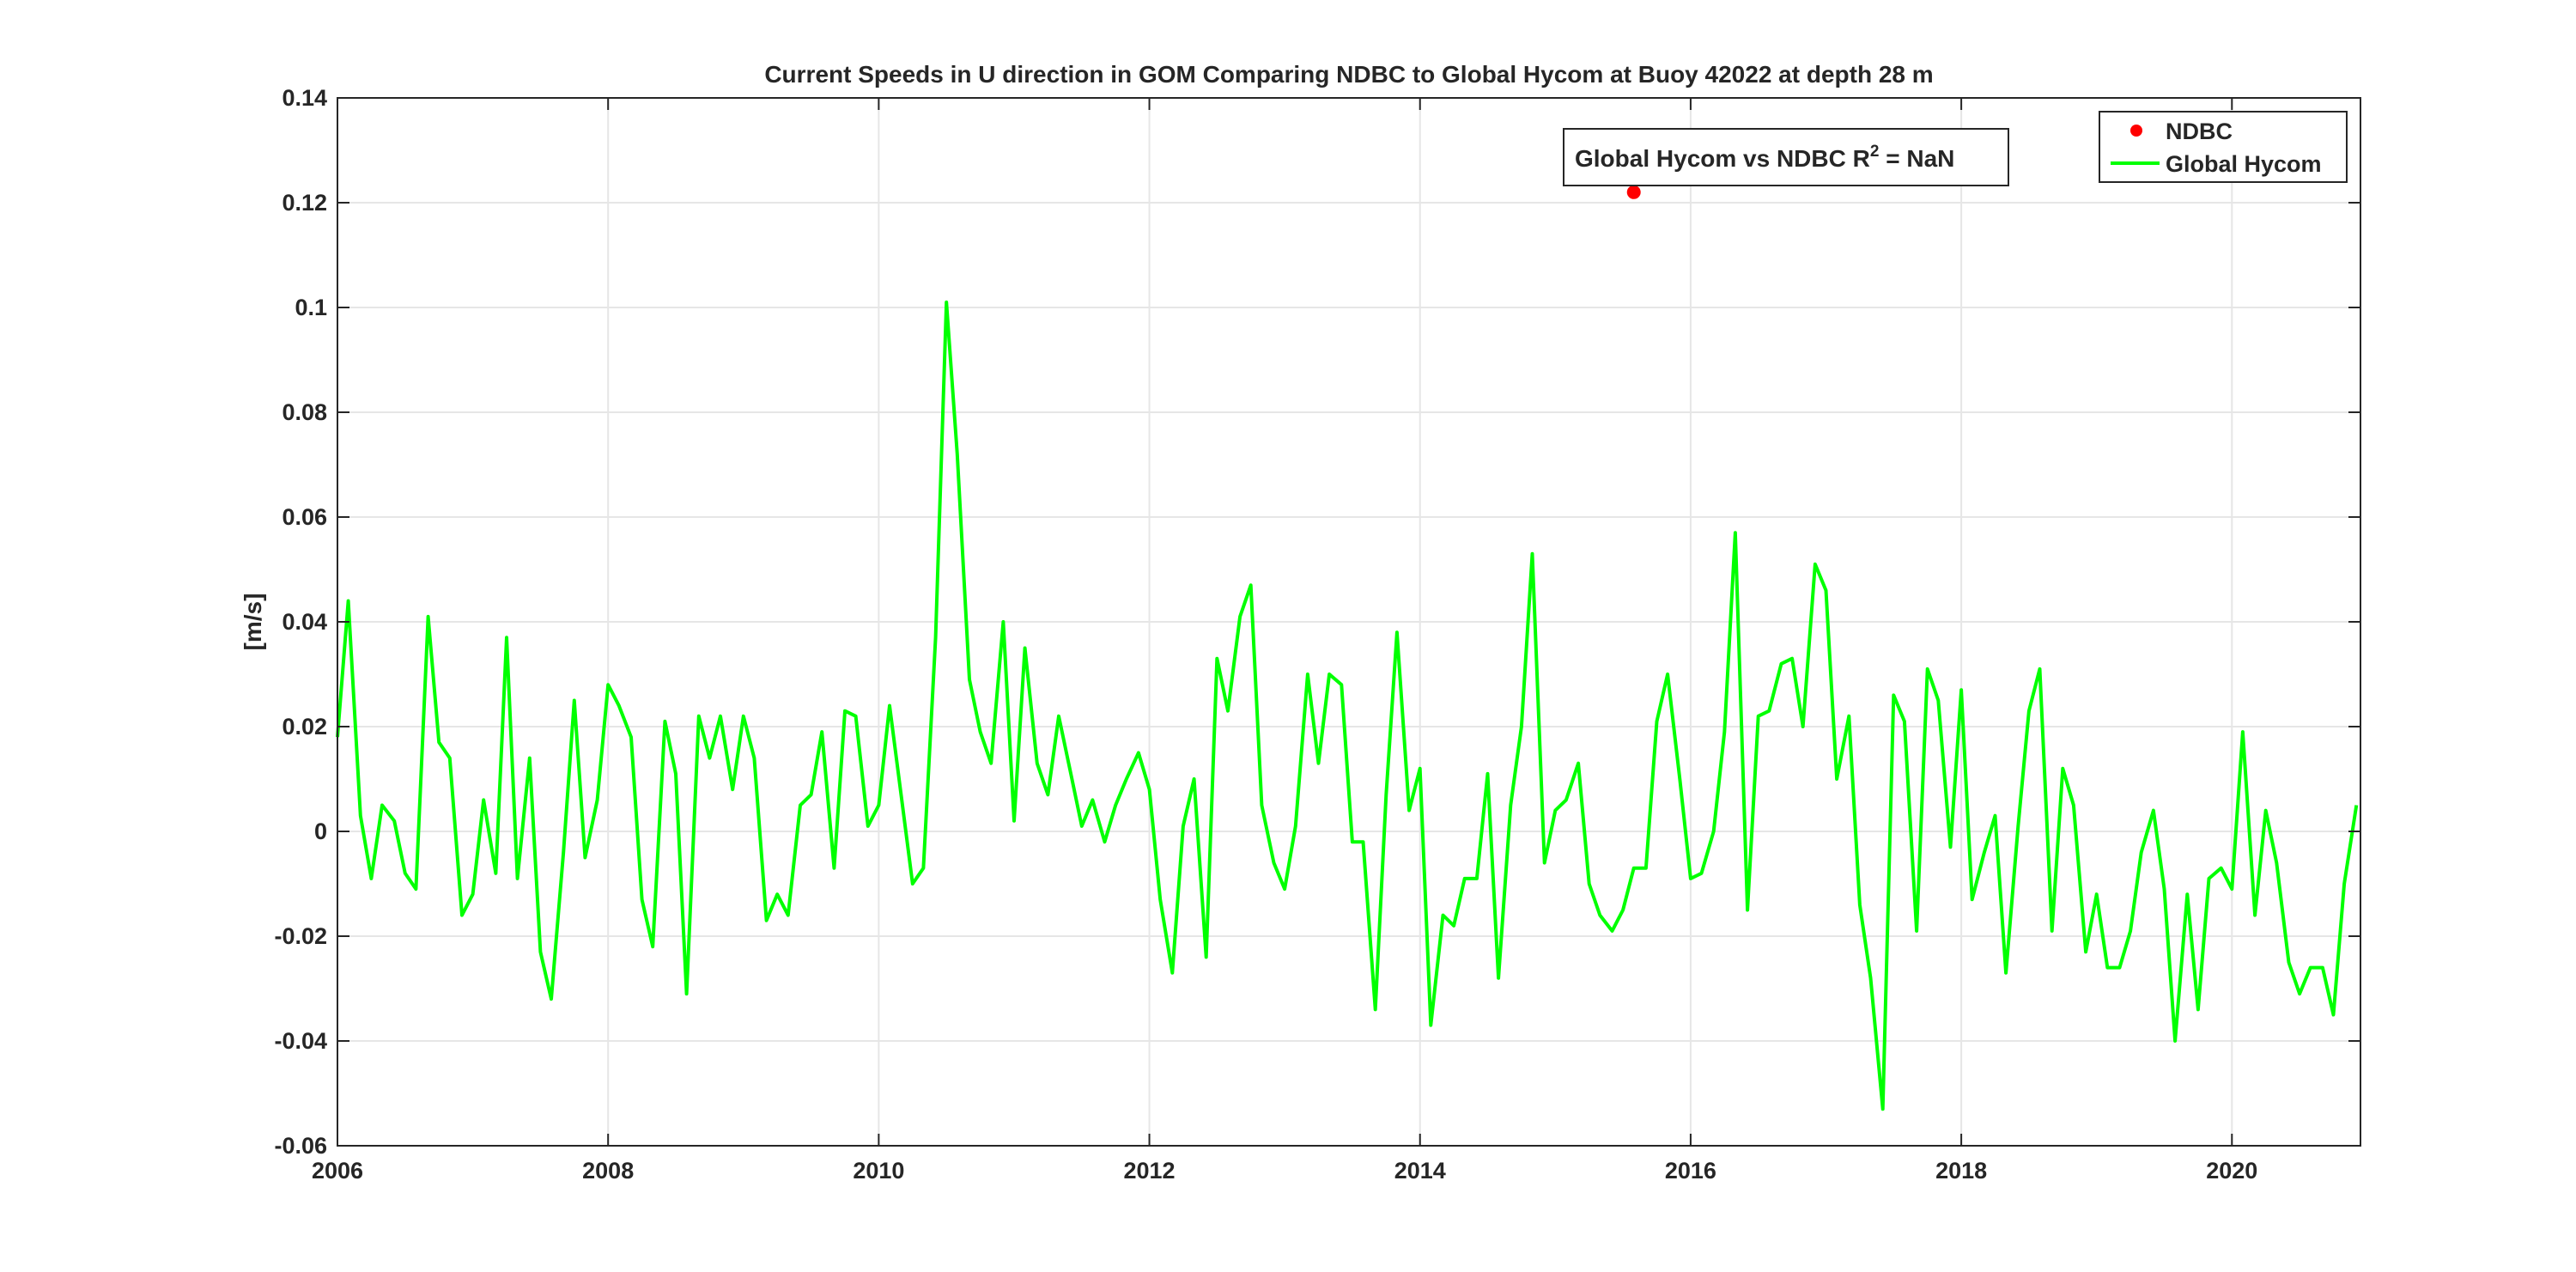 The image size is (2576, 1272). What do you see at coordinates (304, 412) in the screenshot?
I see `y-tick-label: 0.08` at bounding box center [304, 412].